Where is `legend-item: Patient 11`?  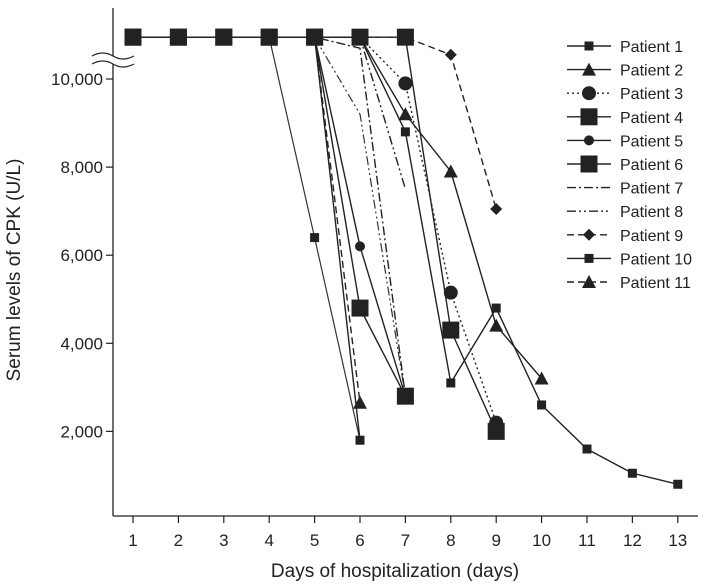 legend-item: Patient 11 is located at coordinates (629, 283).